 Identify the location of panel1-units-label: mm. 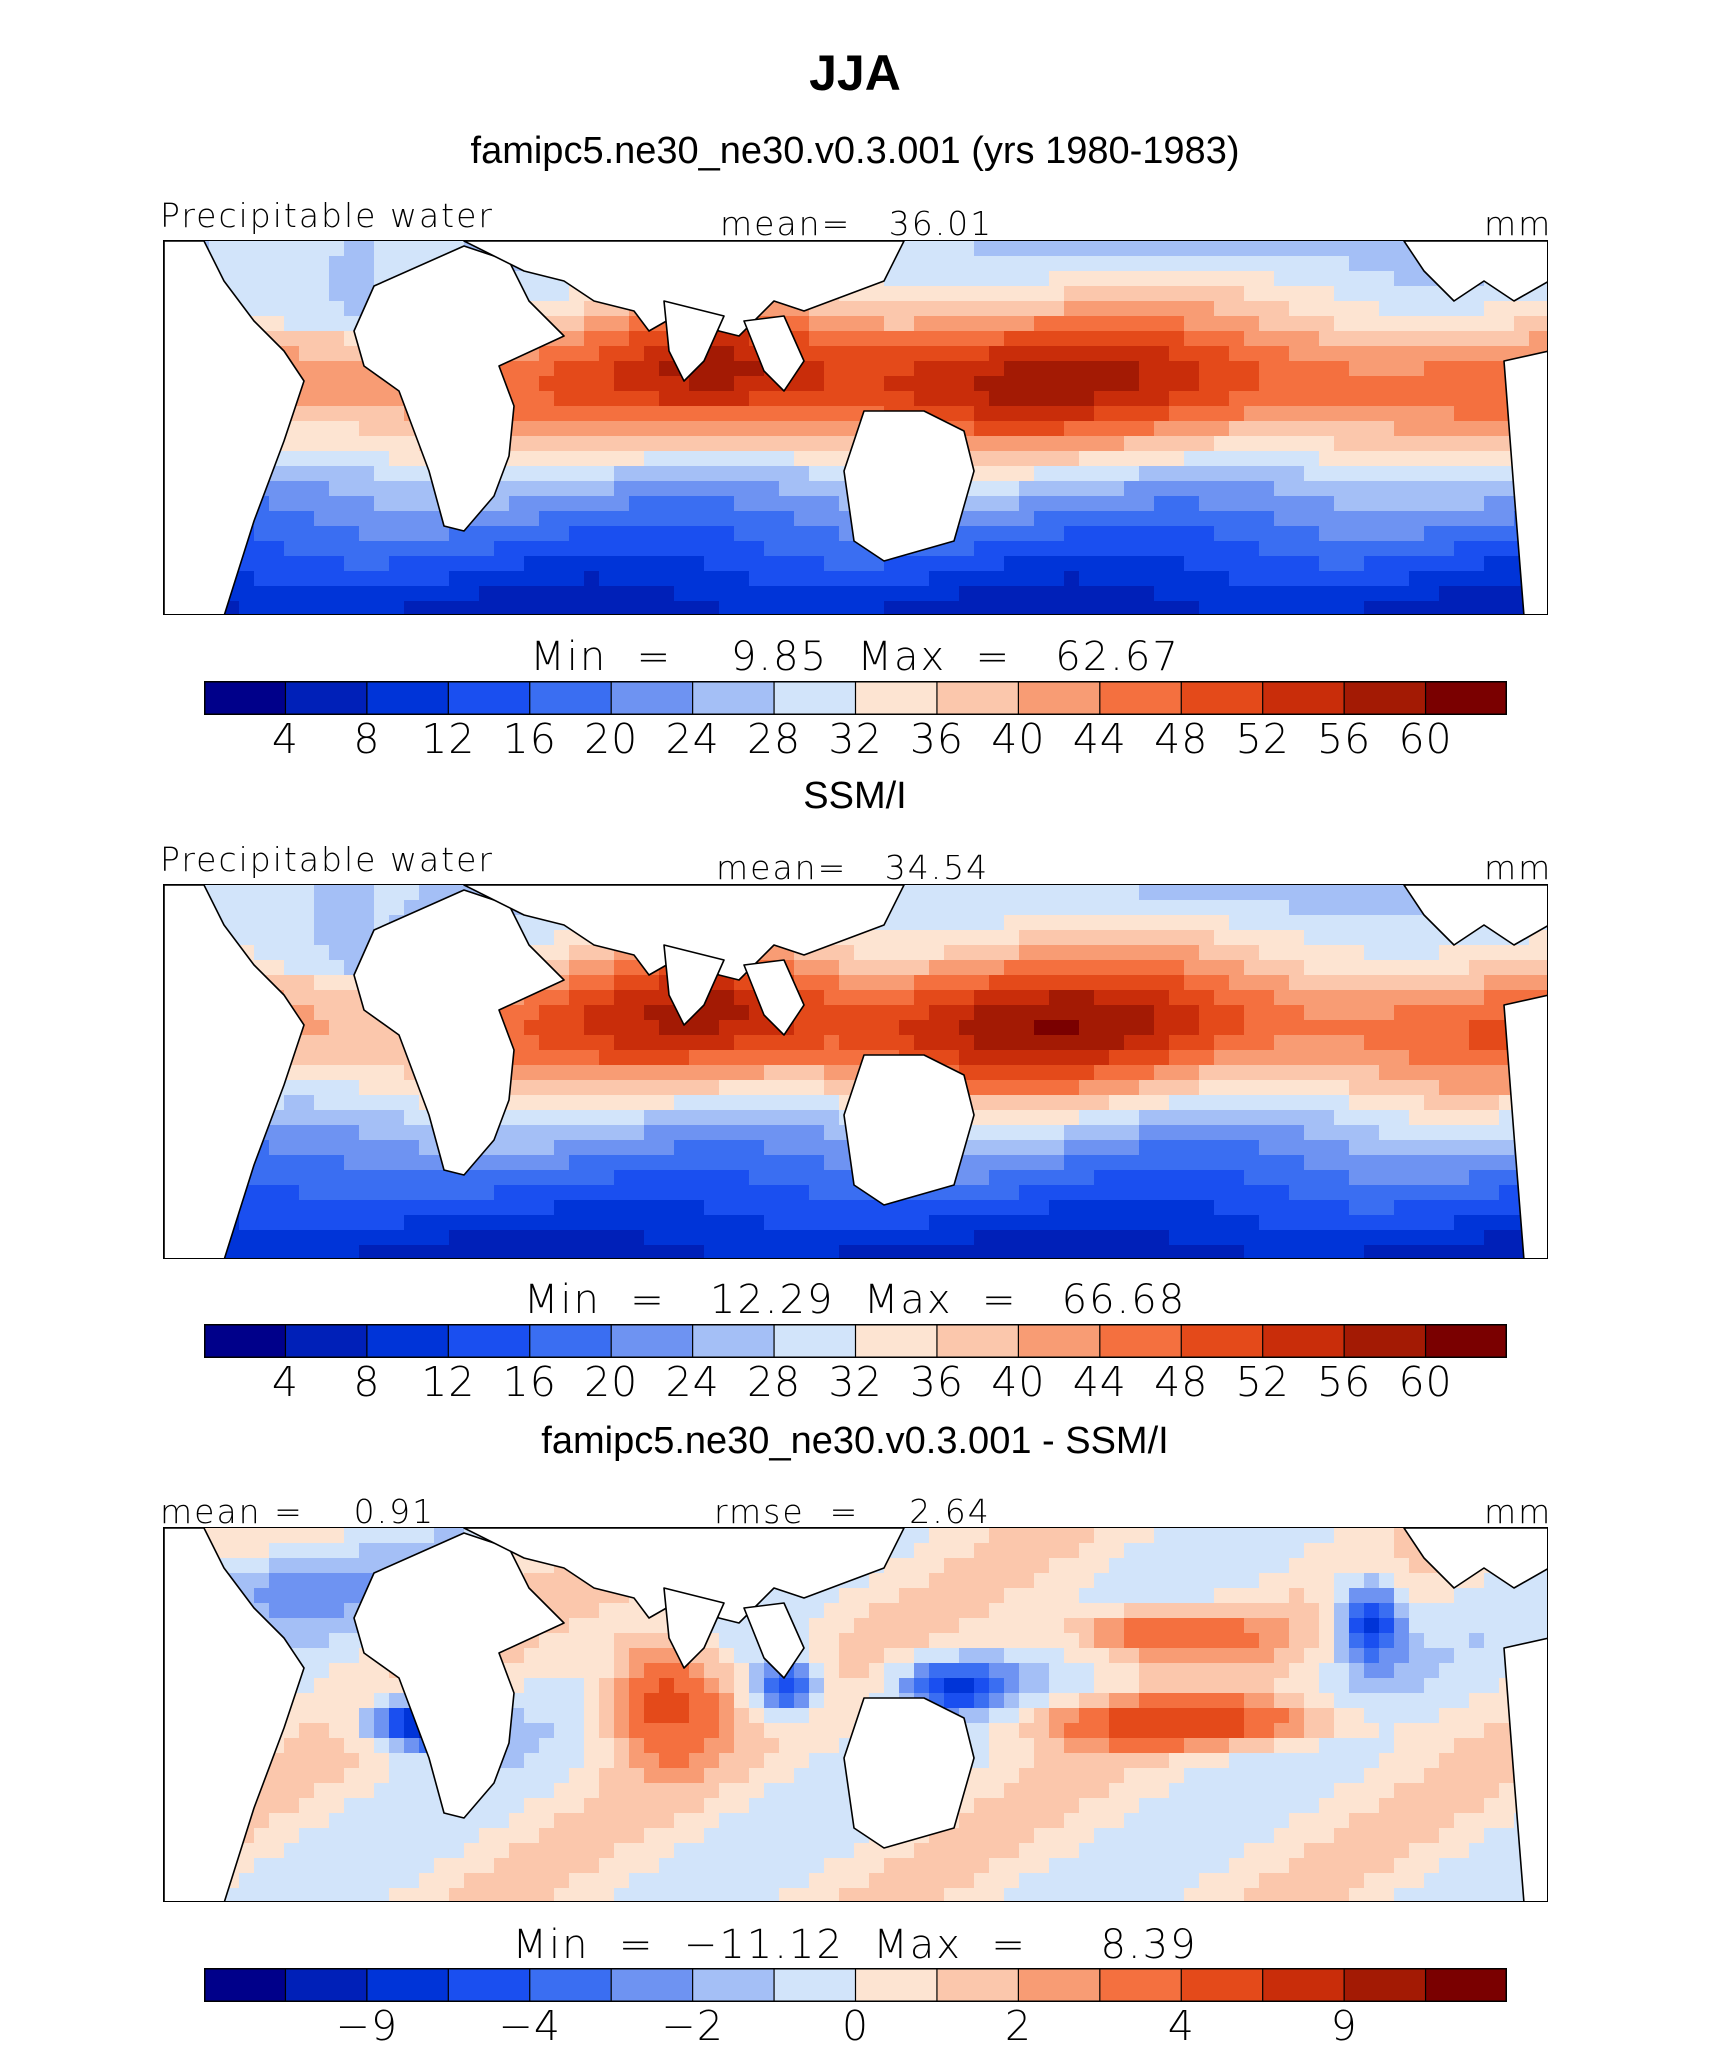
(1518, 223).